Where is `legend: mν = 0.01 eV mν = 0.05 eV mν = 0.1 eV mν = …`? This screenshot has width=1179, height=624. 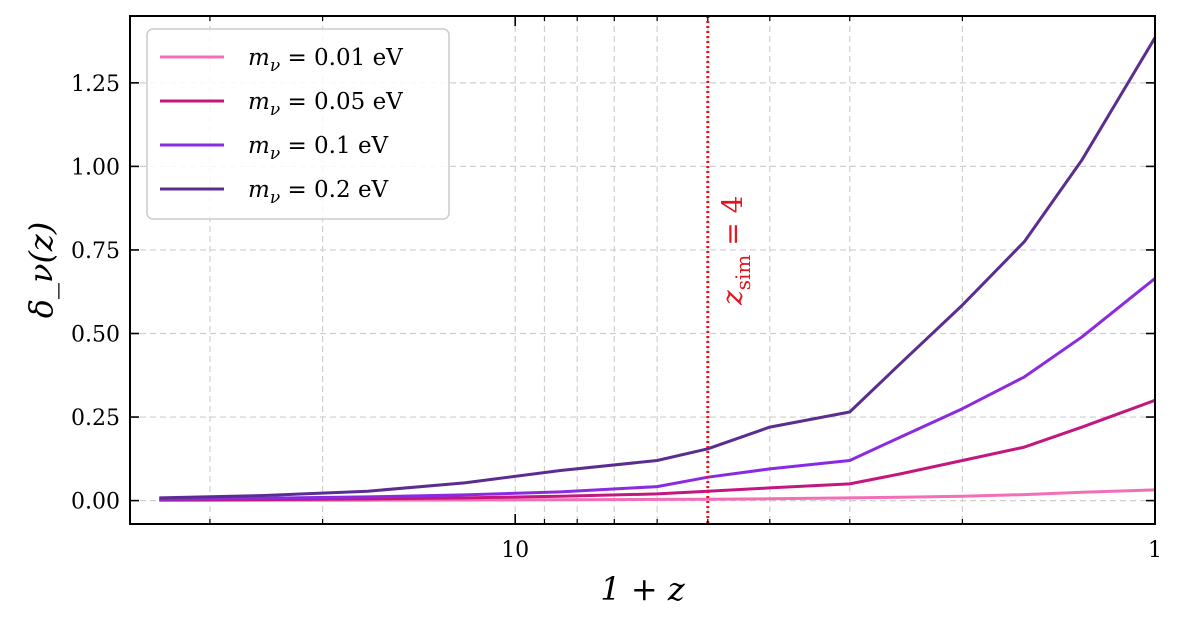 legend: mν = 0.01 eV mν = 0.05 eV mν = 0.1 eV mν = … is located at coordinates (298, 124).